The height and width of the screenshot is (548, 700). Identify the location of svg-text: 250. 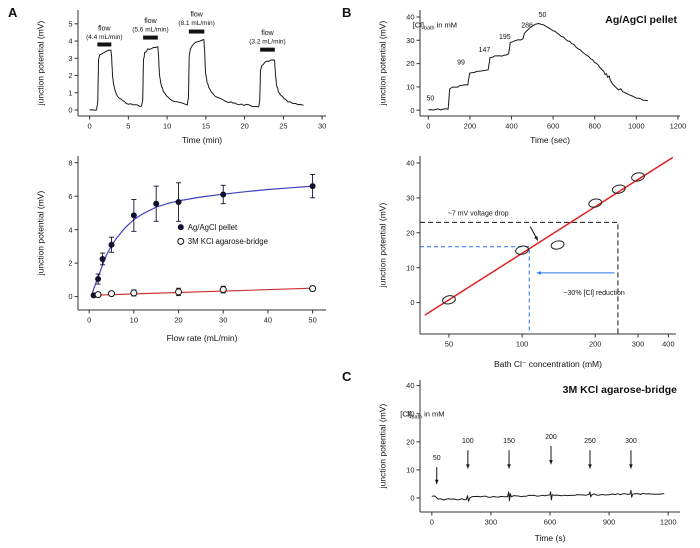
(590, 441).